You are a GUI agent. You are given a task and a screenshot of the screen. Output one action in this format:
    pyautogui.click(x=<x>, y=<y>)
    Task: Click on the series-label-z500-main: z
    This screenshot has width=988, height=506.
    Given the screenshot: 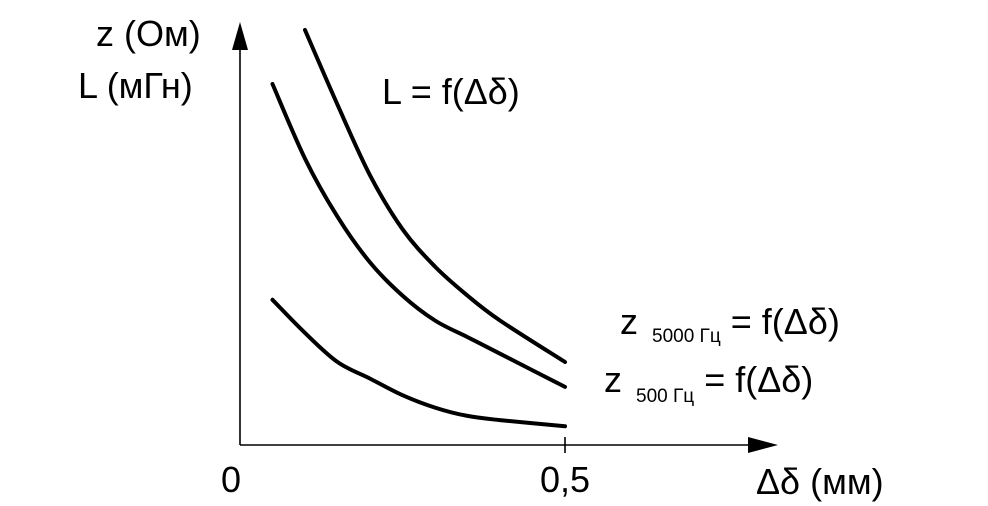 What is the action you would take?
    pyautogui.click(x=613, y=379)
    